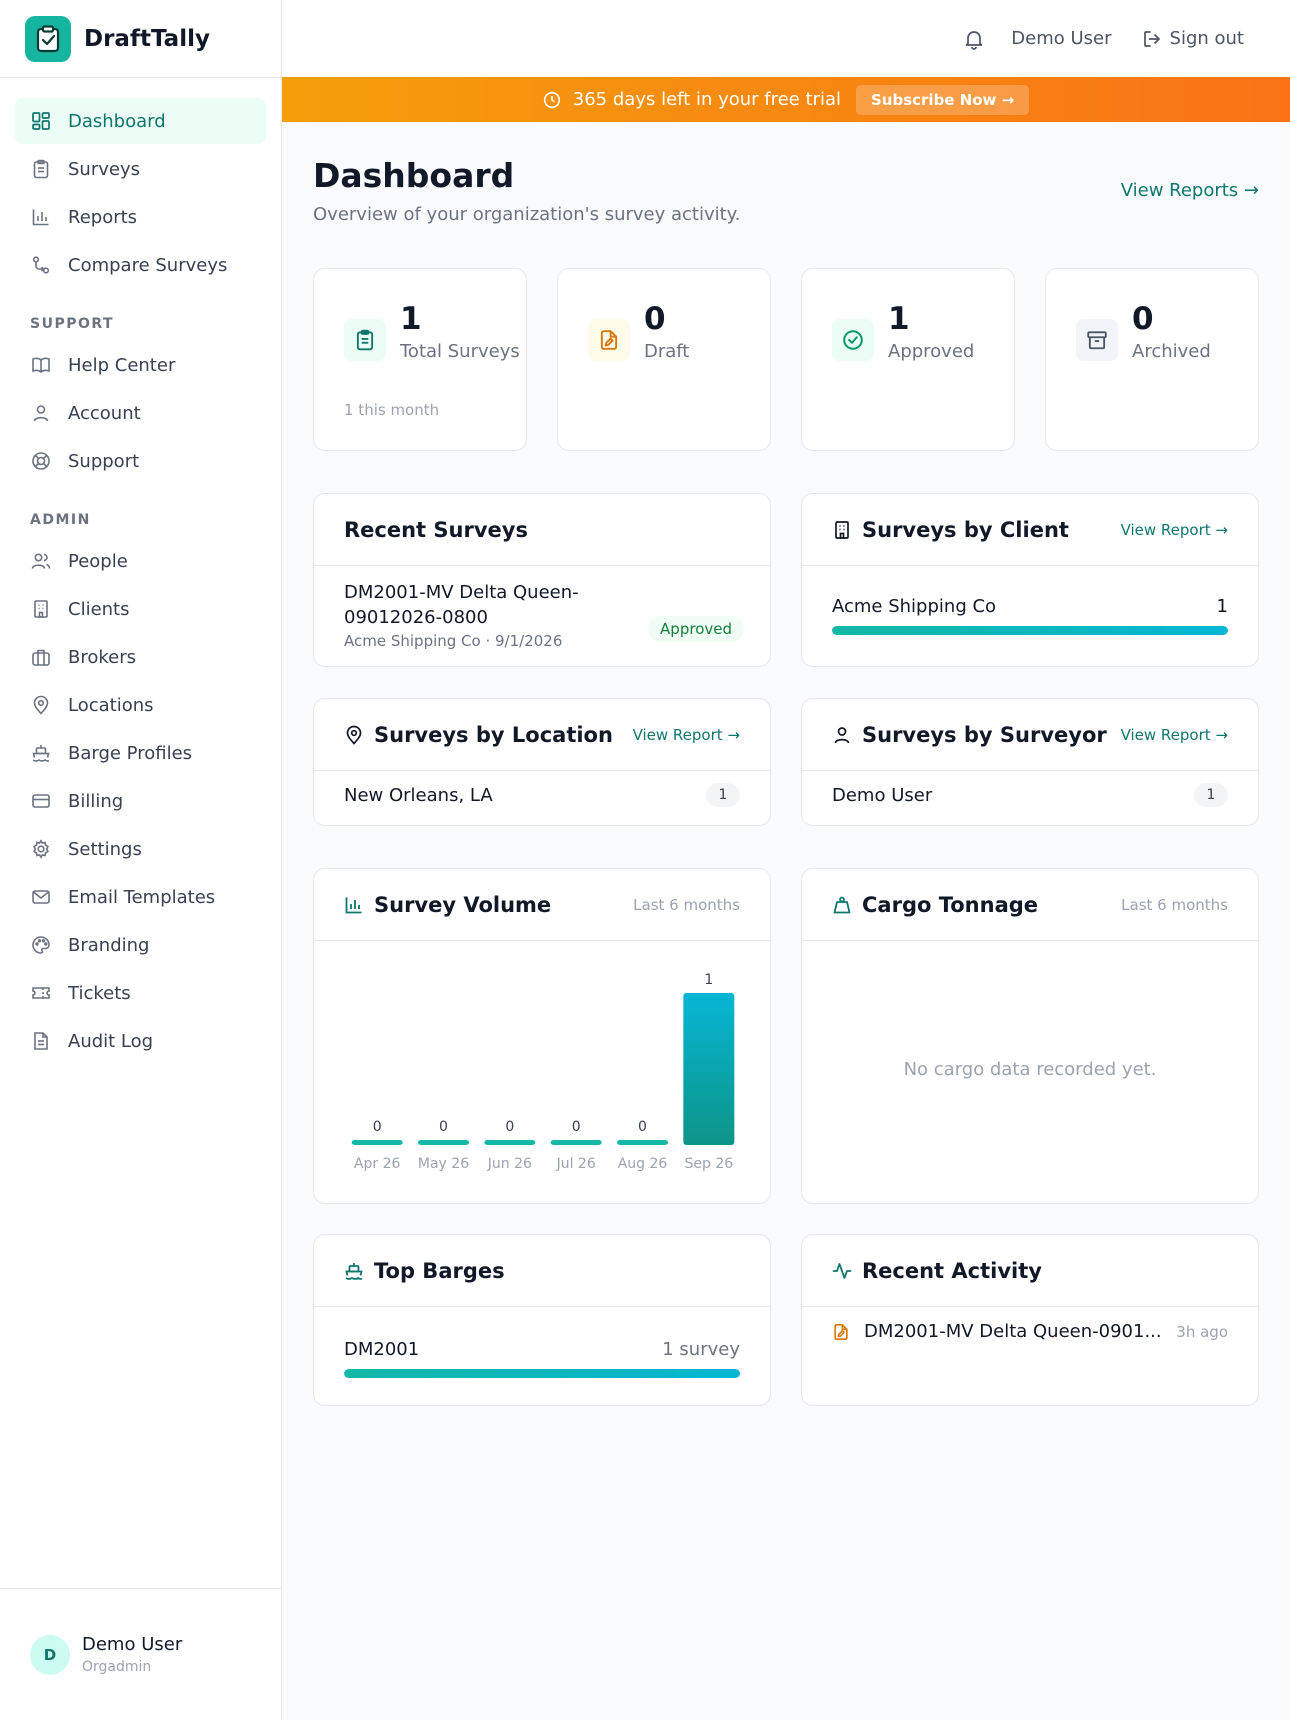 The height and width of the screenshot is (1720, 1290). Describe the element at coordinates (104, 413) in the screenshot. I see `sidebar-item-label: Account` at that location.